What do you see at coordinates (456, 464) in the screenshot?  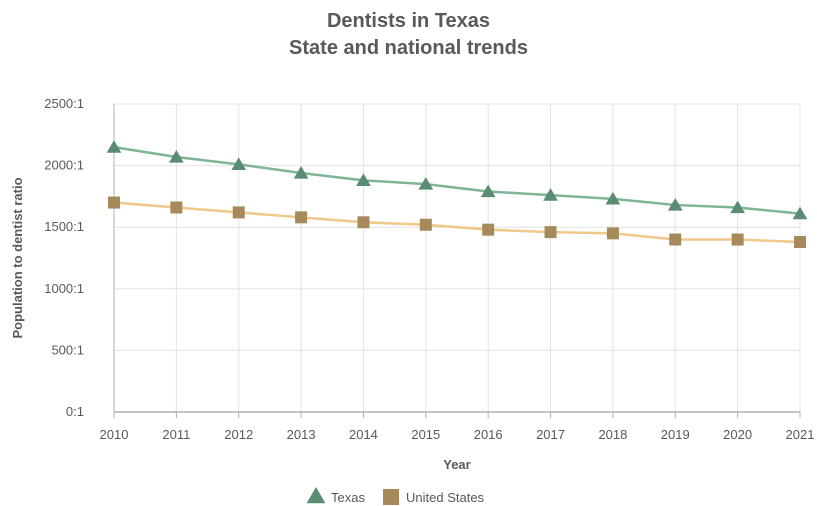 I see `x-axis-title: Year` at bounding box center [456, 464].